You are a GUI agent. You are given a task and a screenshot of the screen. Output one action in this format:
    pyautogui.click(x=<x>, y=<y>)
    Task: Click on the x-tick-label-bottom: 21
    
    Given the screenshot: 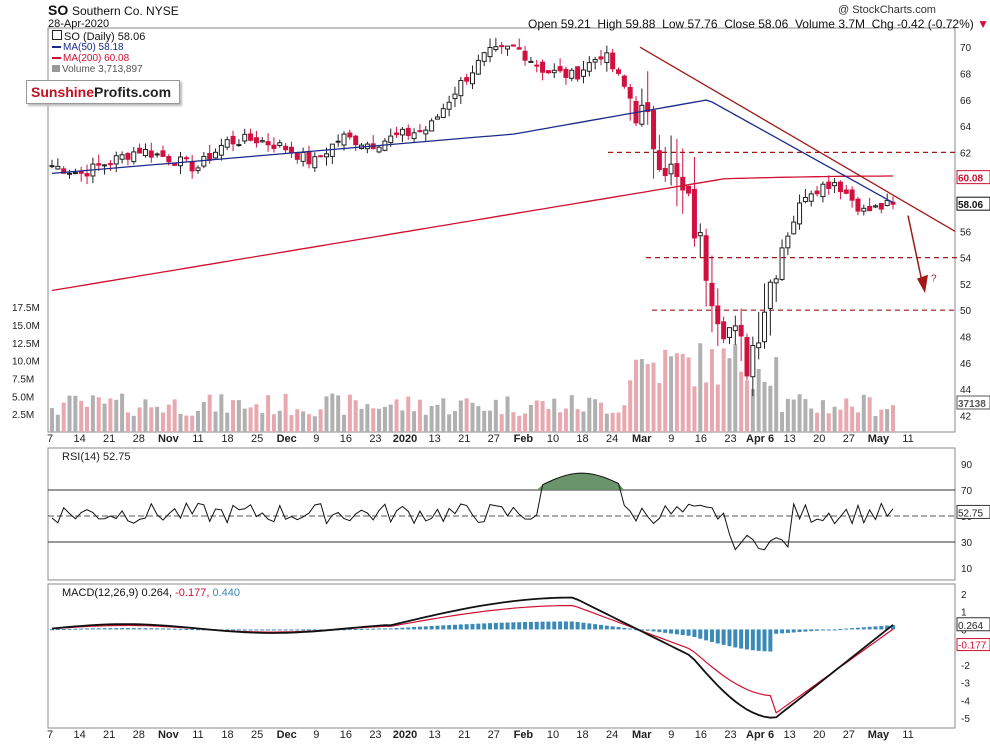 What is the action you would take?
    pyautogui.click(x=464, y=735)
    